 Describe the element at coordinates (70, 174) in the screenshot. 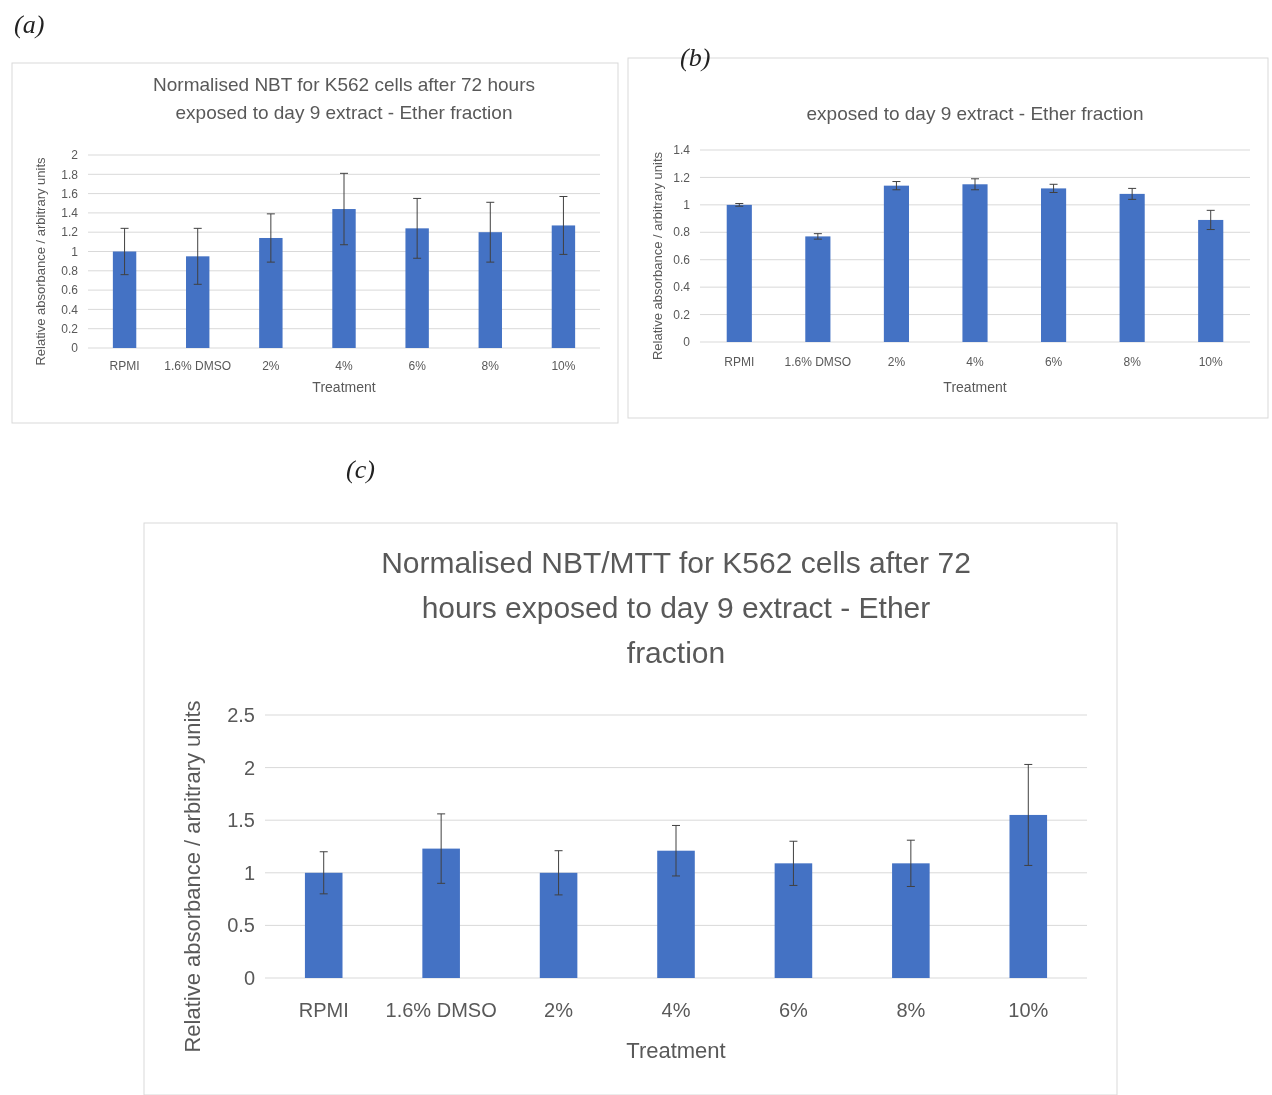

I see `y-tick-label: 1.8` at that location.